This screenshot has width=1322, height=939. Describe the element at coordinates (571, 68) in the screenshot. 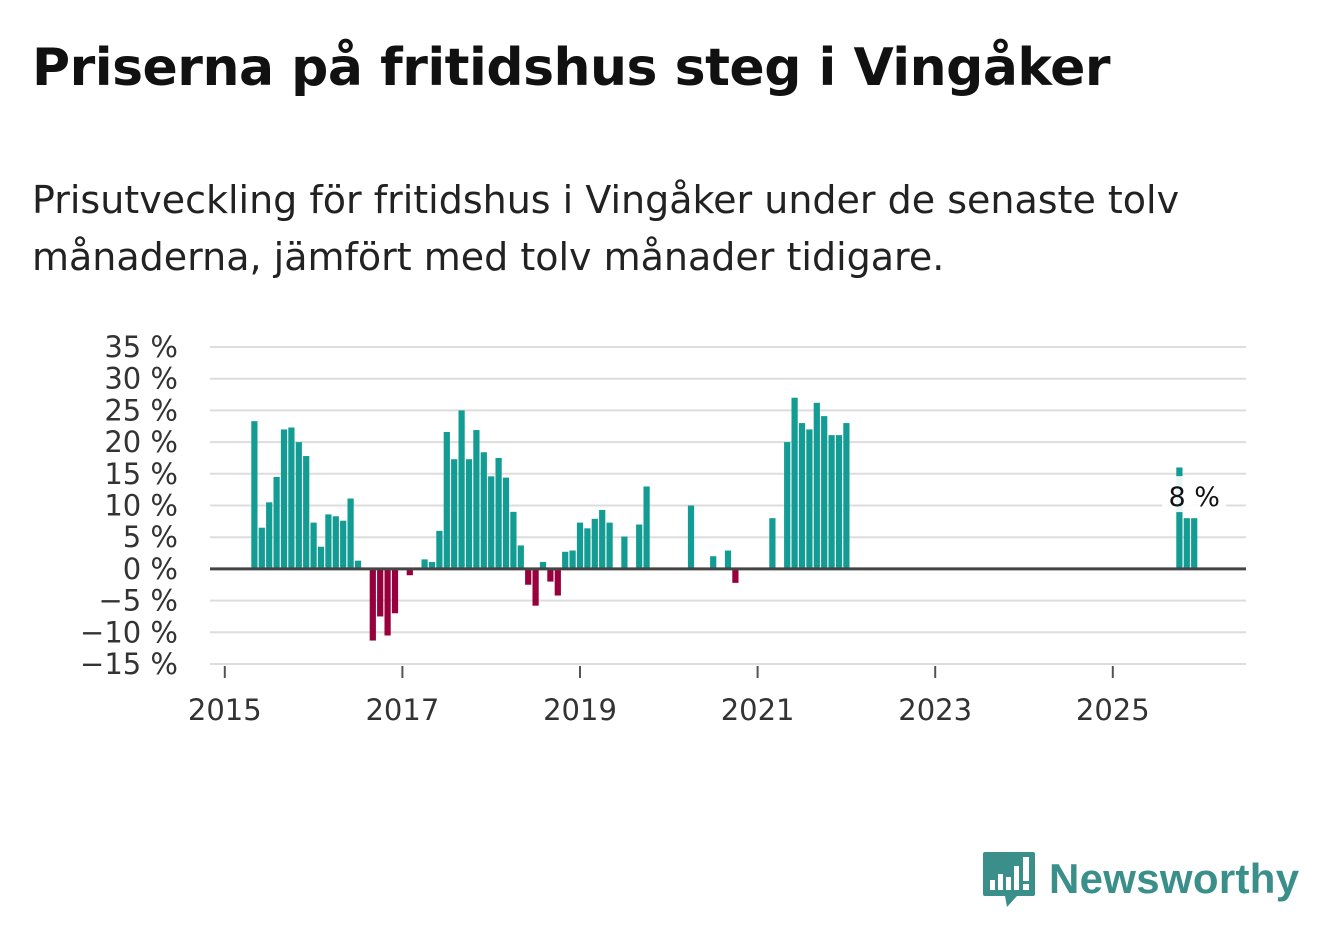

I see `chart-title: Priserna på fritidshus steg i Vingåker` at that location.